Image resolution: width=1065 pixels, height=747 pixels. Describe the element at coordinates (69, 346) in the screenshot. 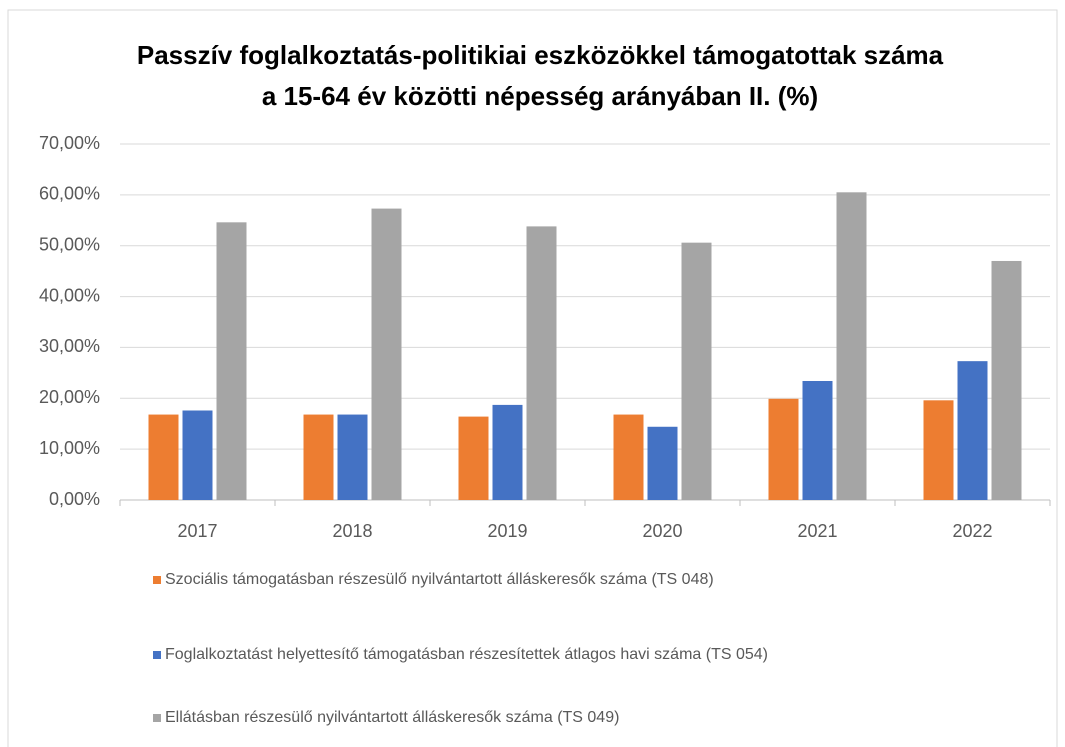

I see `y-tick-label: 30,00%` at that location.